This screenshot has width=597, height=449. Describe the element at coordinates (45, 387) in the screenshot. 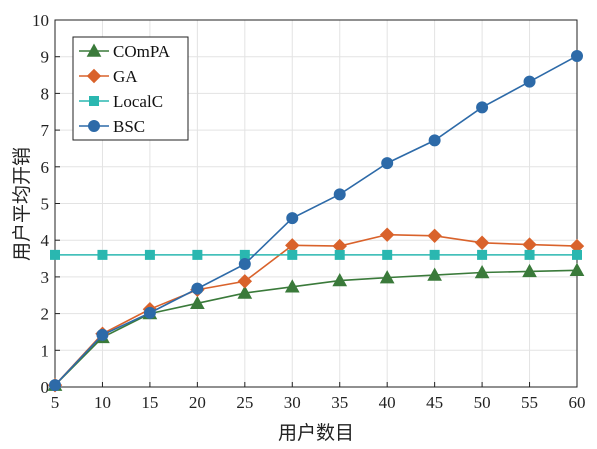

I see `y-tick-label: 0` at that location.